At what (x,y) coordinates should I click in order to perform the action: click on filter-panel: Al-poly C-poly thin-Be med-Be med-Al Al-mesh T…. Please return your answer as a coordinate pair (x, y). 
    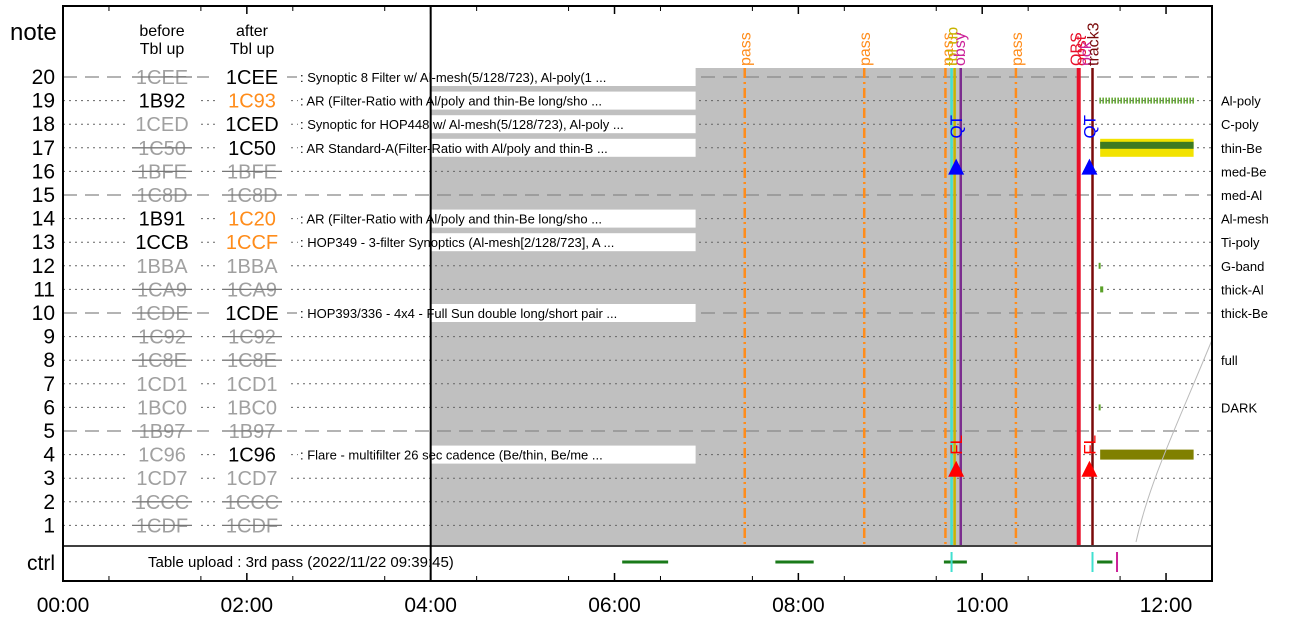
    Looking at the image, I should click on (1183, 318).